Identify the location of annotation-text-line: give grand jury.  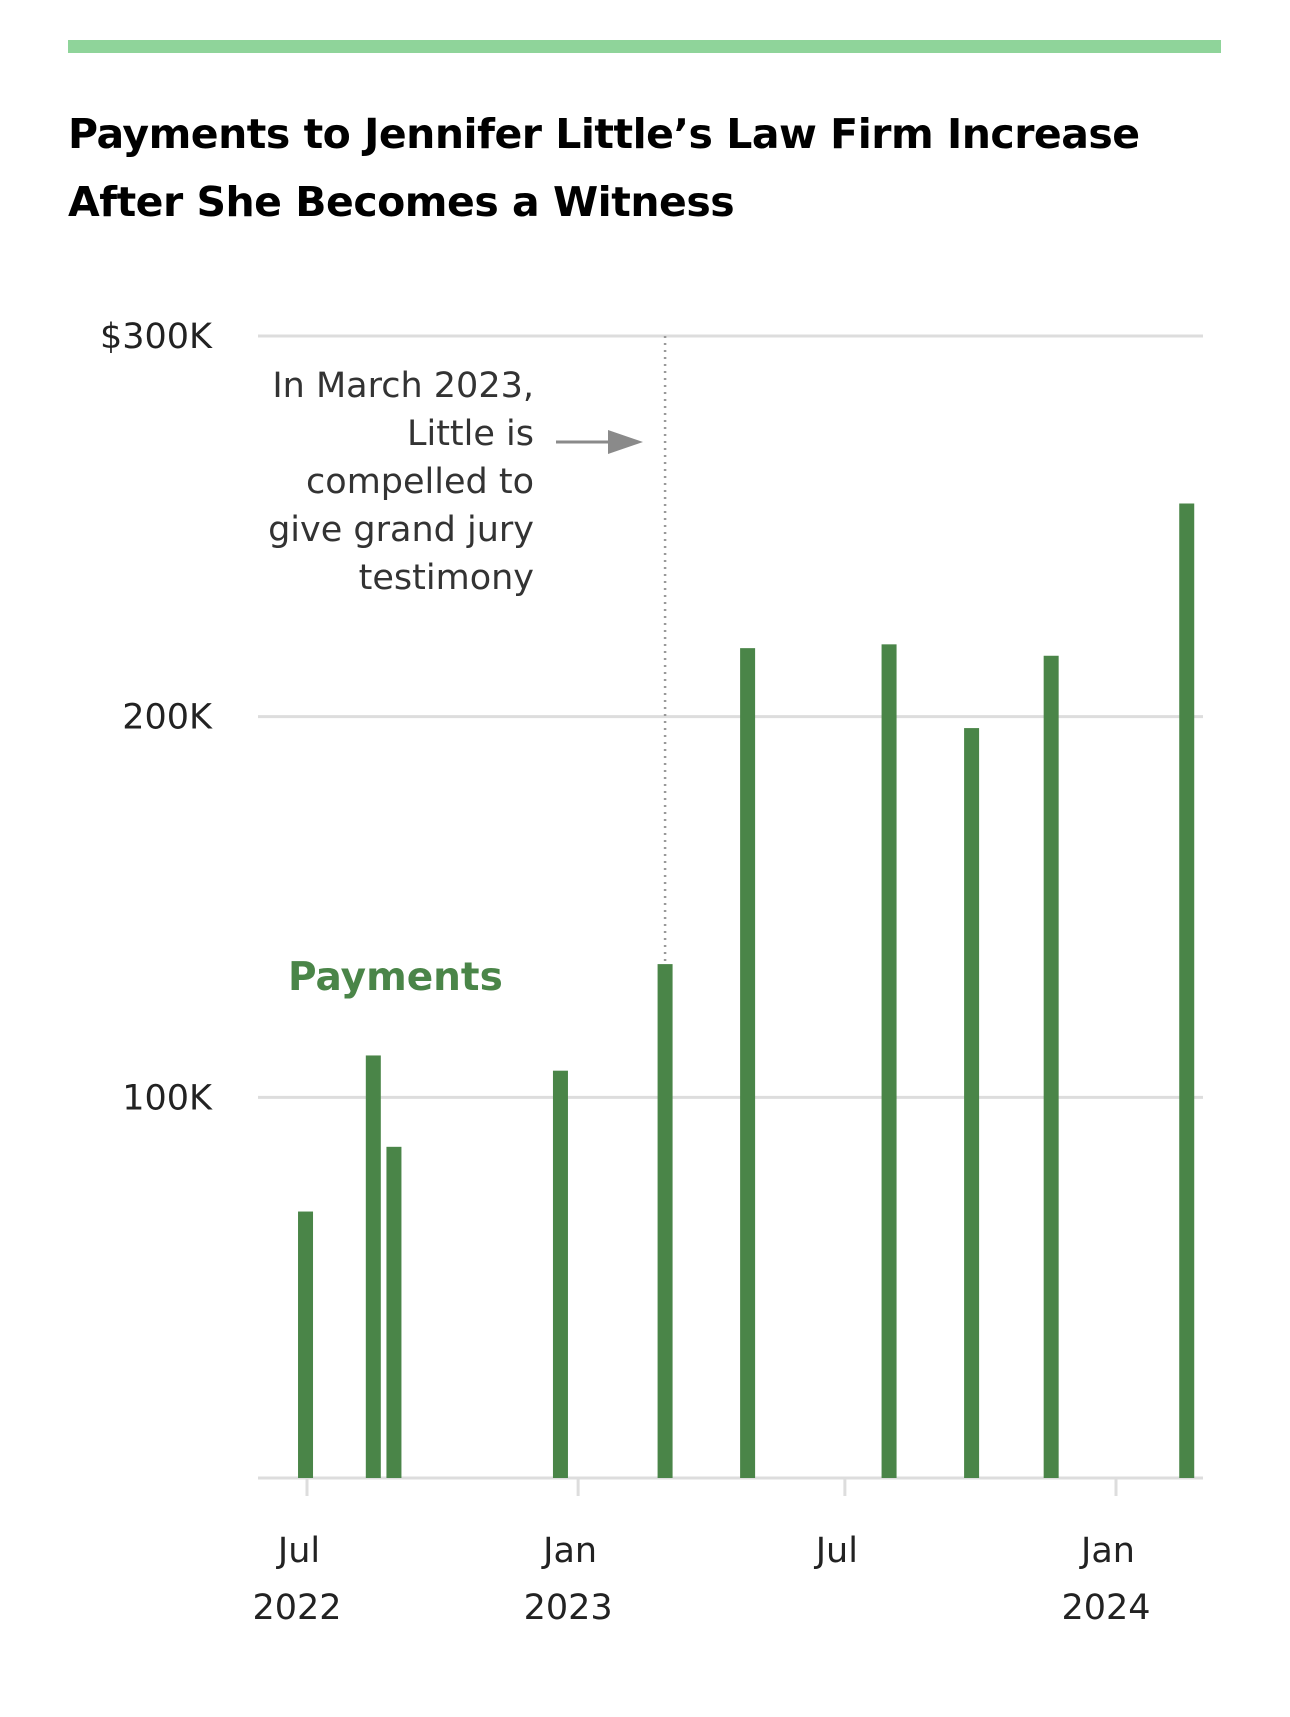
(401, 530).